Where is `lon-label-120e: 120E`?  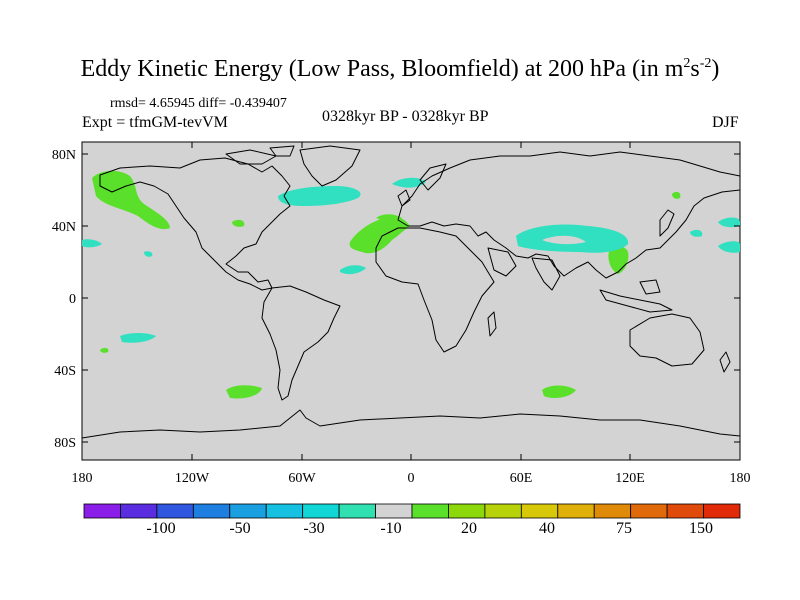 lon-label-120e: 120E is located at coordinates (630, 478).